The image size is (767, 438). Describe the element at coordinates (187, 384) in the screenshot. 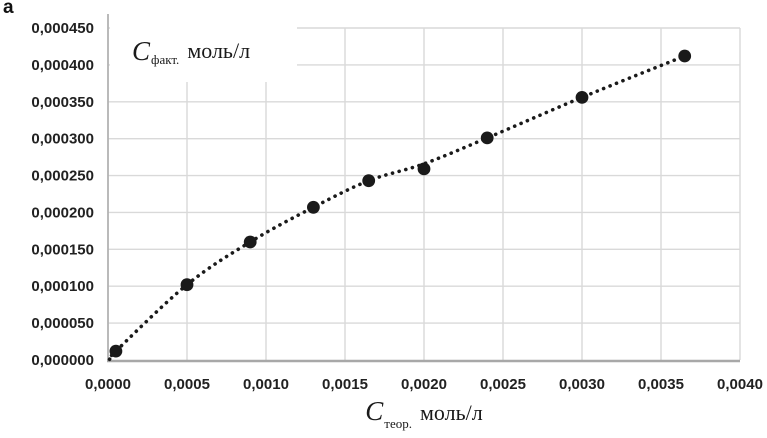

I see `x-tick-label: 0,0005` at that location.